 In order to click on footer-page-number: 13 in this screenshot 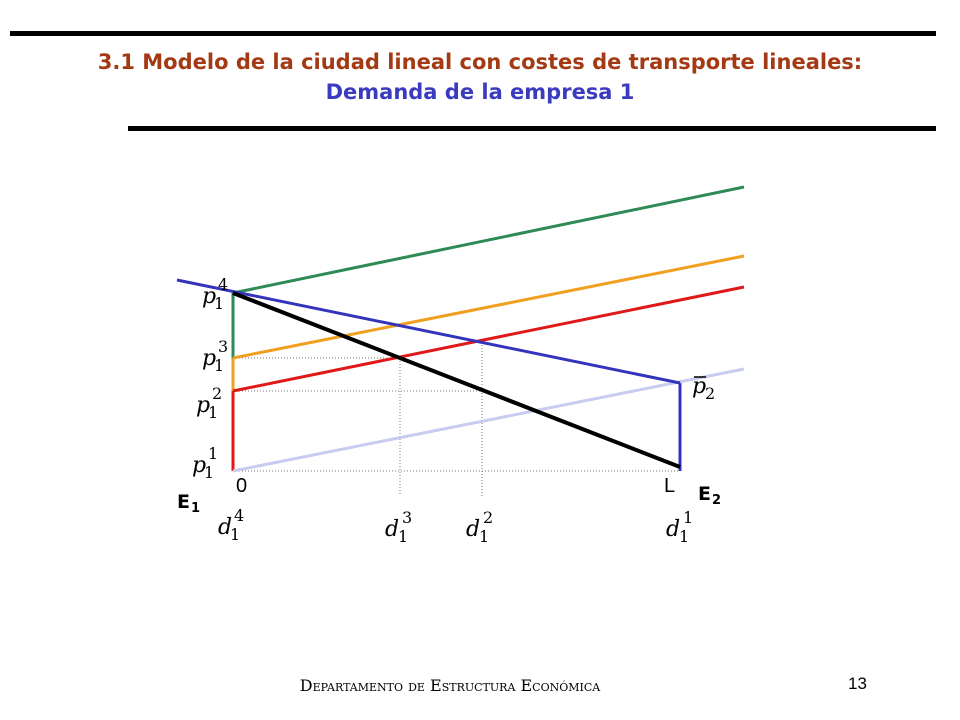, I will do `click(857, 683)`.